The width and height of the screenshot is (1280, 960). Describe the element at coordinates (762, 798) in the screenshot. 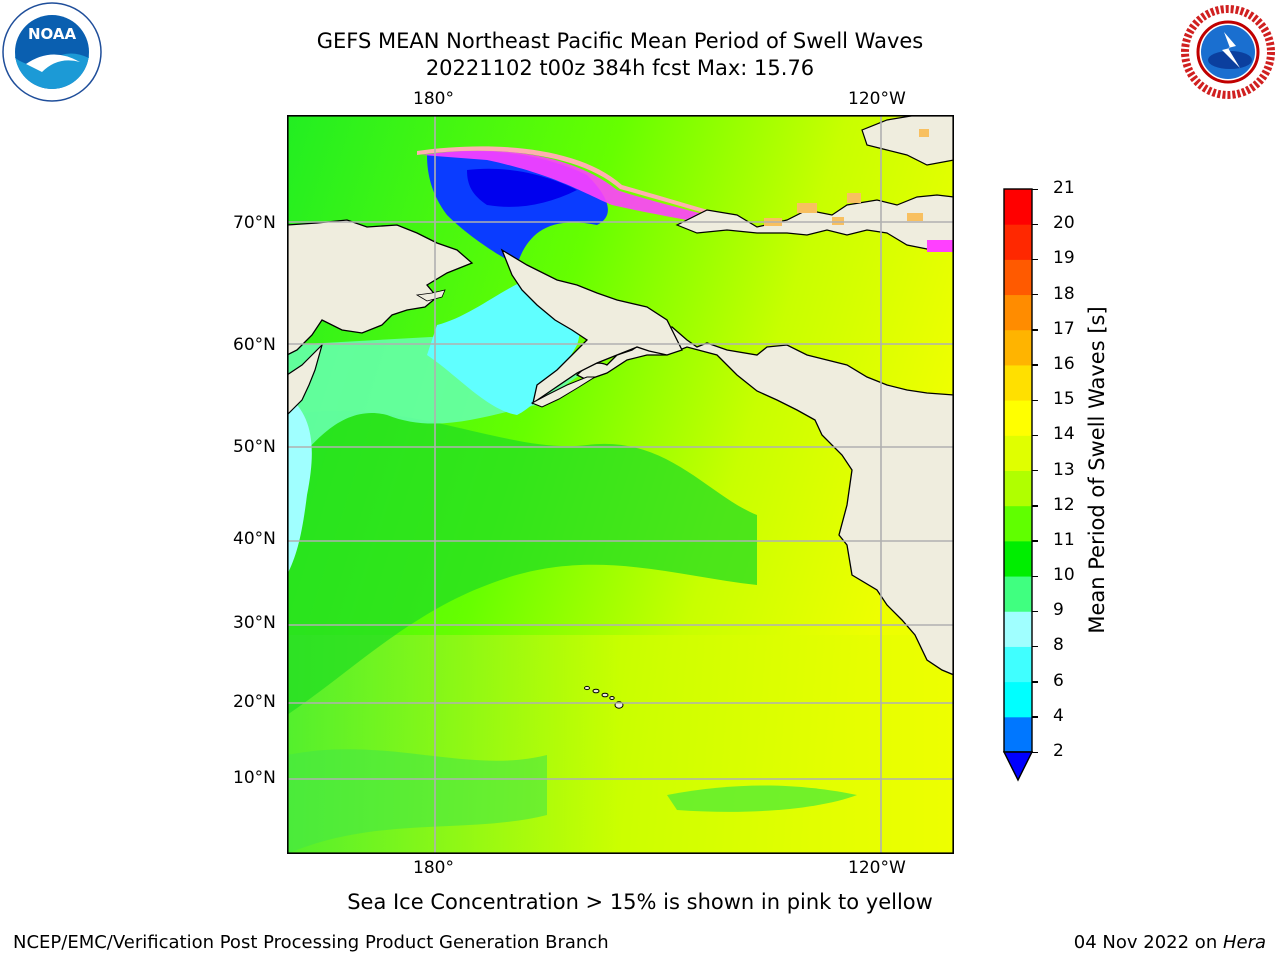

I see `green-band` at that location.